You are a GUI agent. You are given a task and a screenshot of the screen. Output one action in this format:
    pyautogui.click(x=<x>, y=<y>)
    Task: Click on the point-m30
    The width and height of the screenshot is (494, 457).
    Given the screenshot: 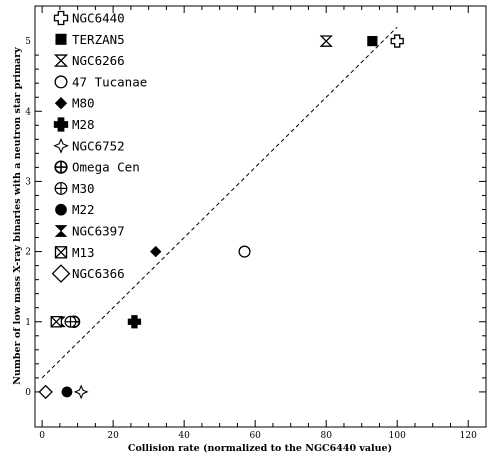 What is the action you would take?
    pyautogui.click(x=70, y=321)
    